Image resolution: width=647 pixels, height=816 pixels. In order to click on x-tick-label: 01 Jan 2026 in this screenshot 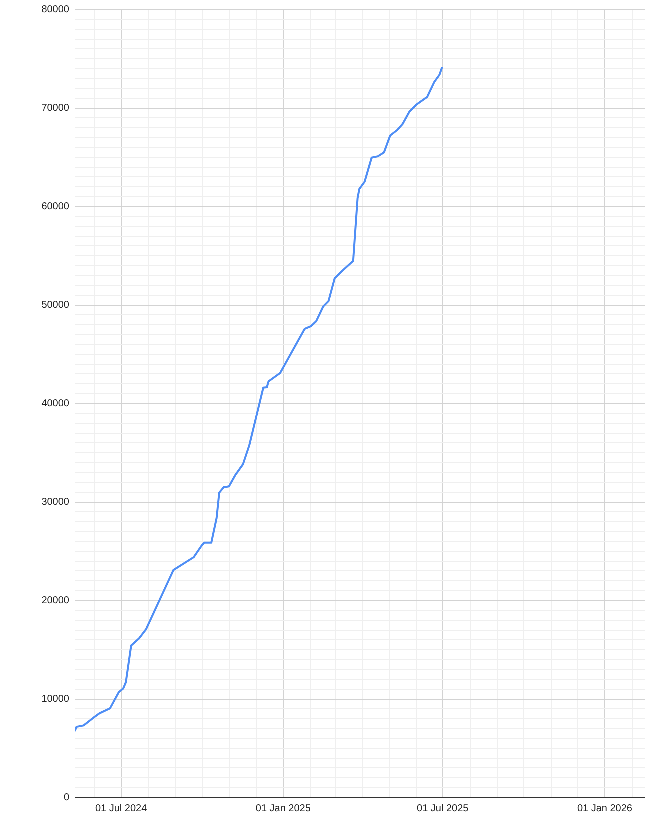, I will do `click(605, 809)`.